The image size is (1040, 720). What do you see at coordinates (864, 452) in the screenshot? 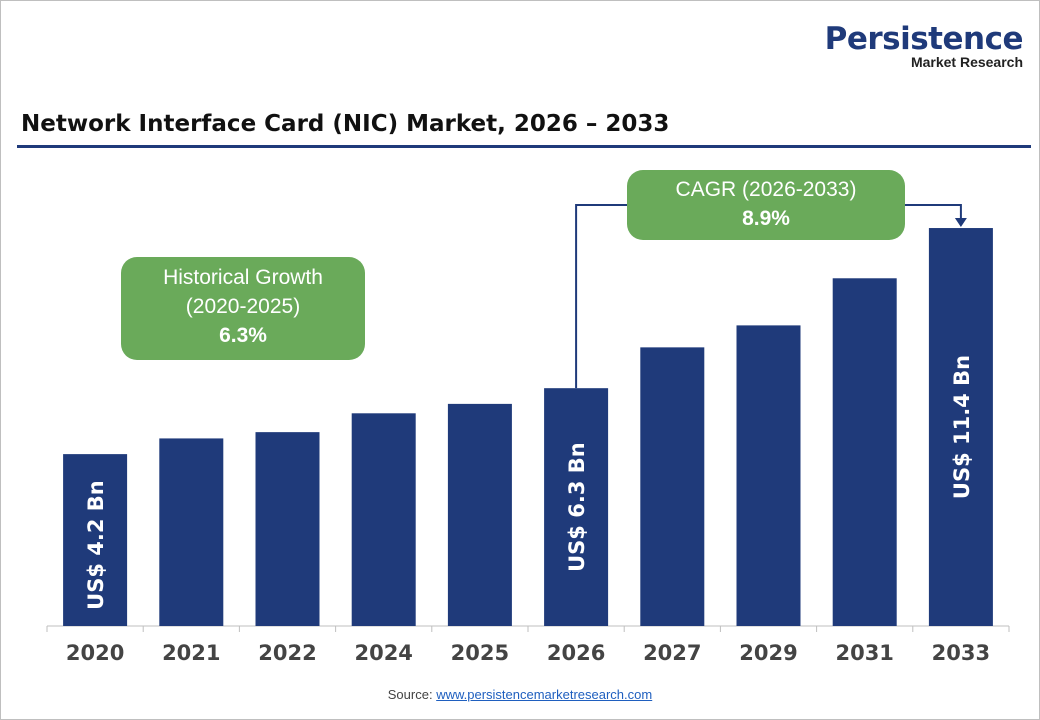
I see `bar-2031` at bounding box center [864, 452].